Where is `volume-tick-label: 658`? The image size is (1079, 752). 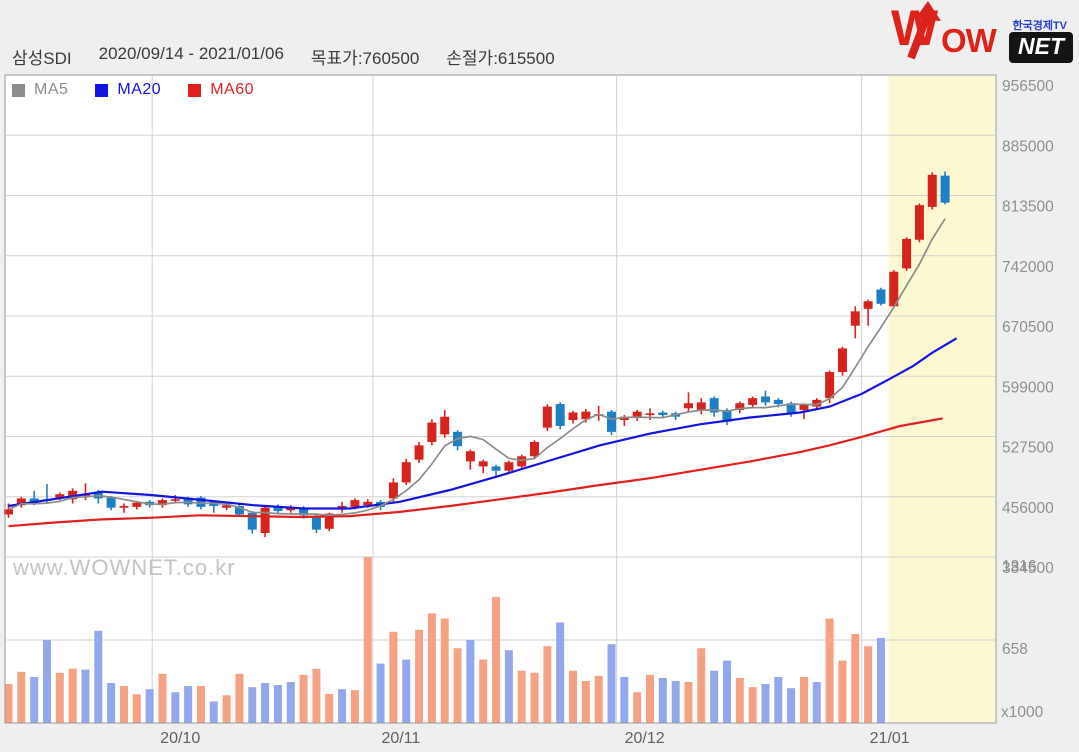 volume-tick-label: 658 is located at coordinates (1015, 649).